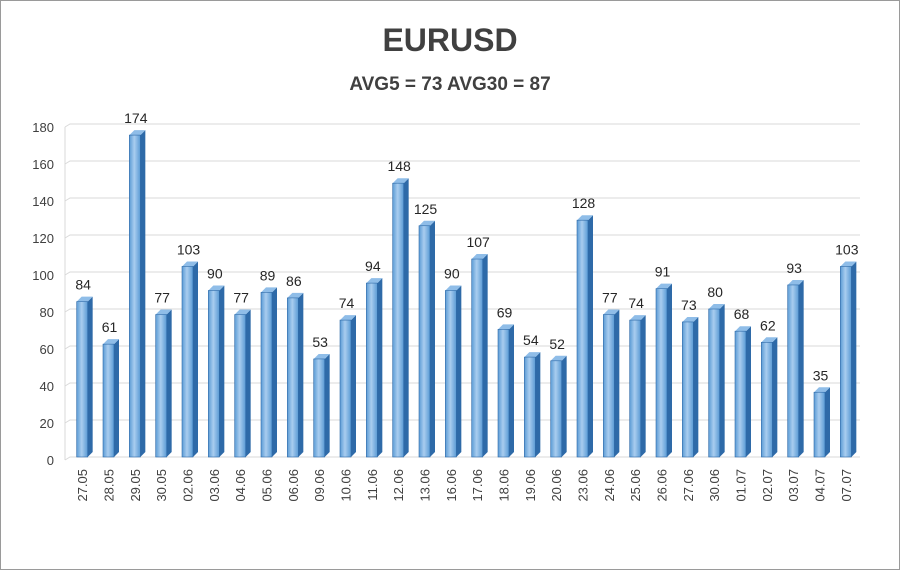 This screenshot has width=900, height=570. Describe the element at coordinates (43, 238) in the screenshot. I see `y-tick-label: 120` at that location.